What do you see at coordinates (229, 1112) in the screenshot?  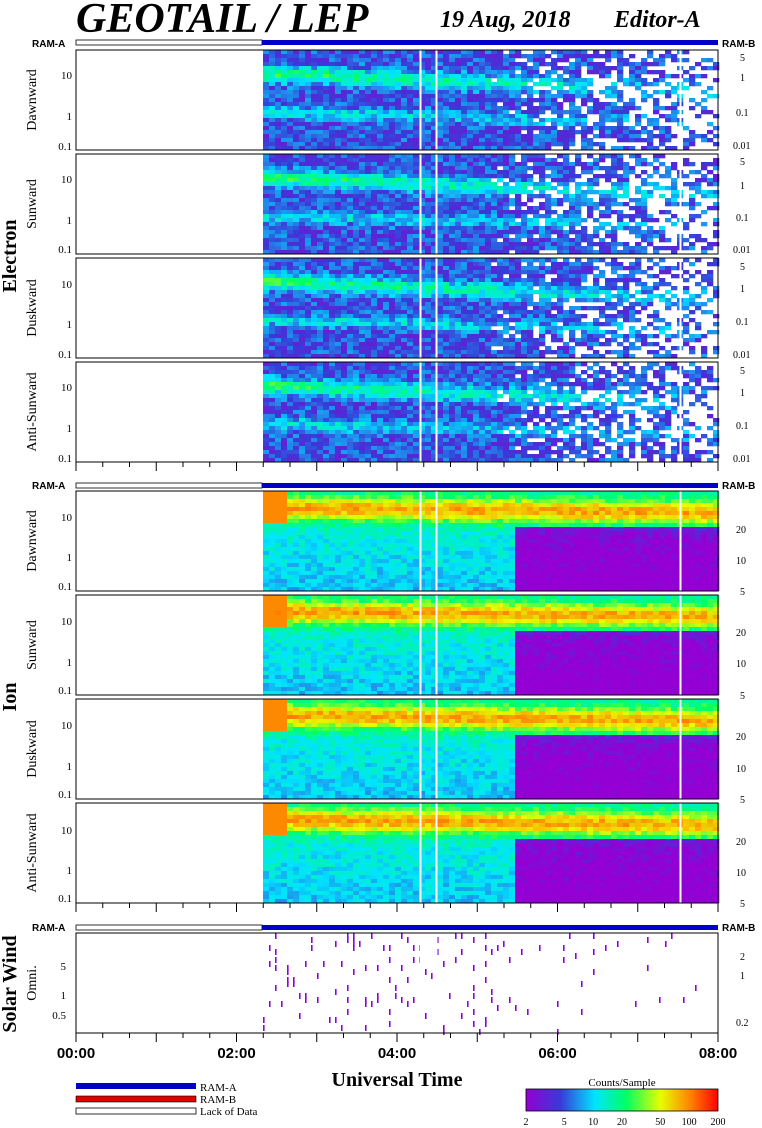 I see `legend-label: Lack of Data` at bounding box center [229, 1112].